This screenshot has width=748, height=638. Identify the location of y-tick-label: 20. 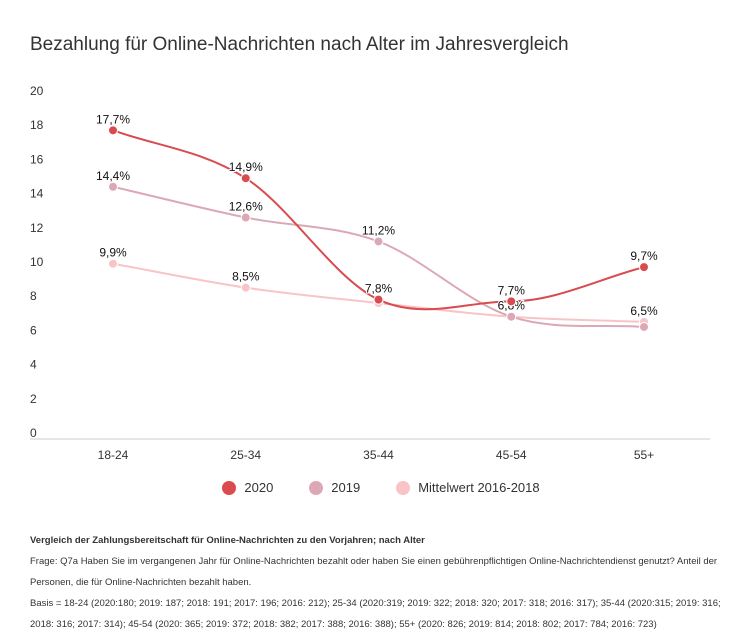
(37, 91).